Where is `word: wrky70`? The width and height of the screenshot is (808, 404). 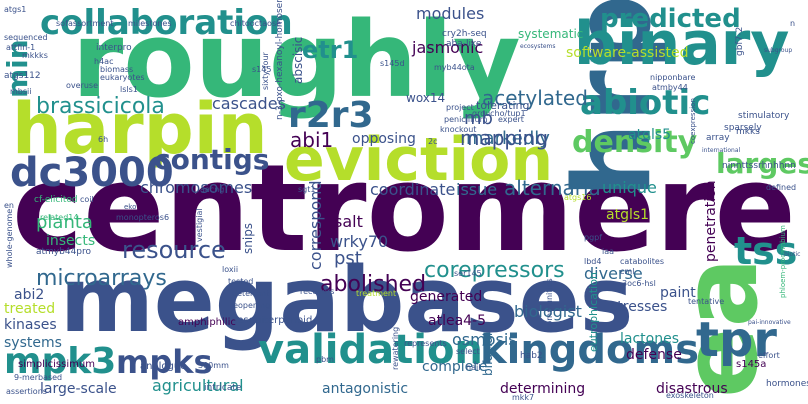 word: wrky70 is located at coordinates (359, 241).